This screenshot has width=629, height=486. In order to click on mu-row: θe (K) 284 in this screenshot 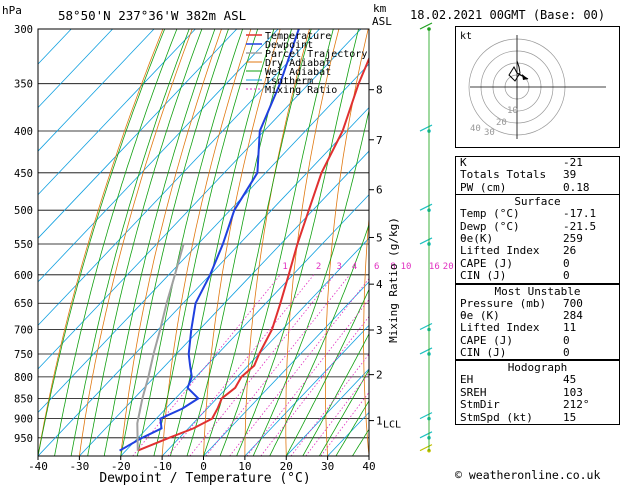, I will do `click(521, 315)`.